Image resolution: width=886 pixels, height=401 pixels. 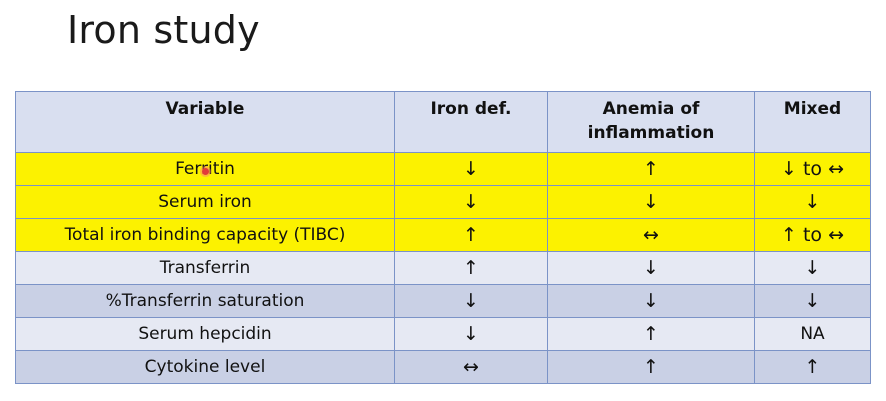 I want to click on cell-mixed: NA, so click(x=812, y=334).